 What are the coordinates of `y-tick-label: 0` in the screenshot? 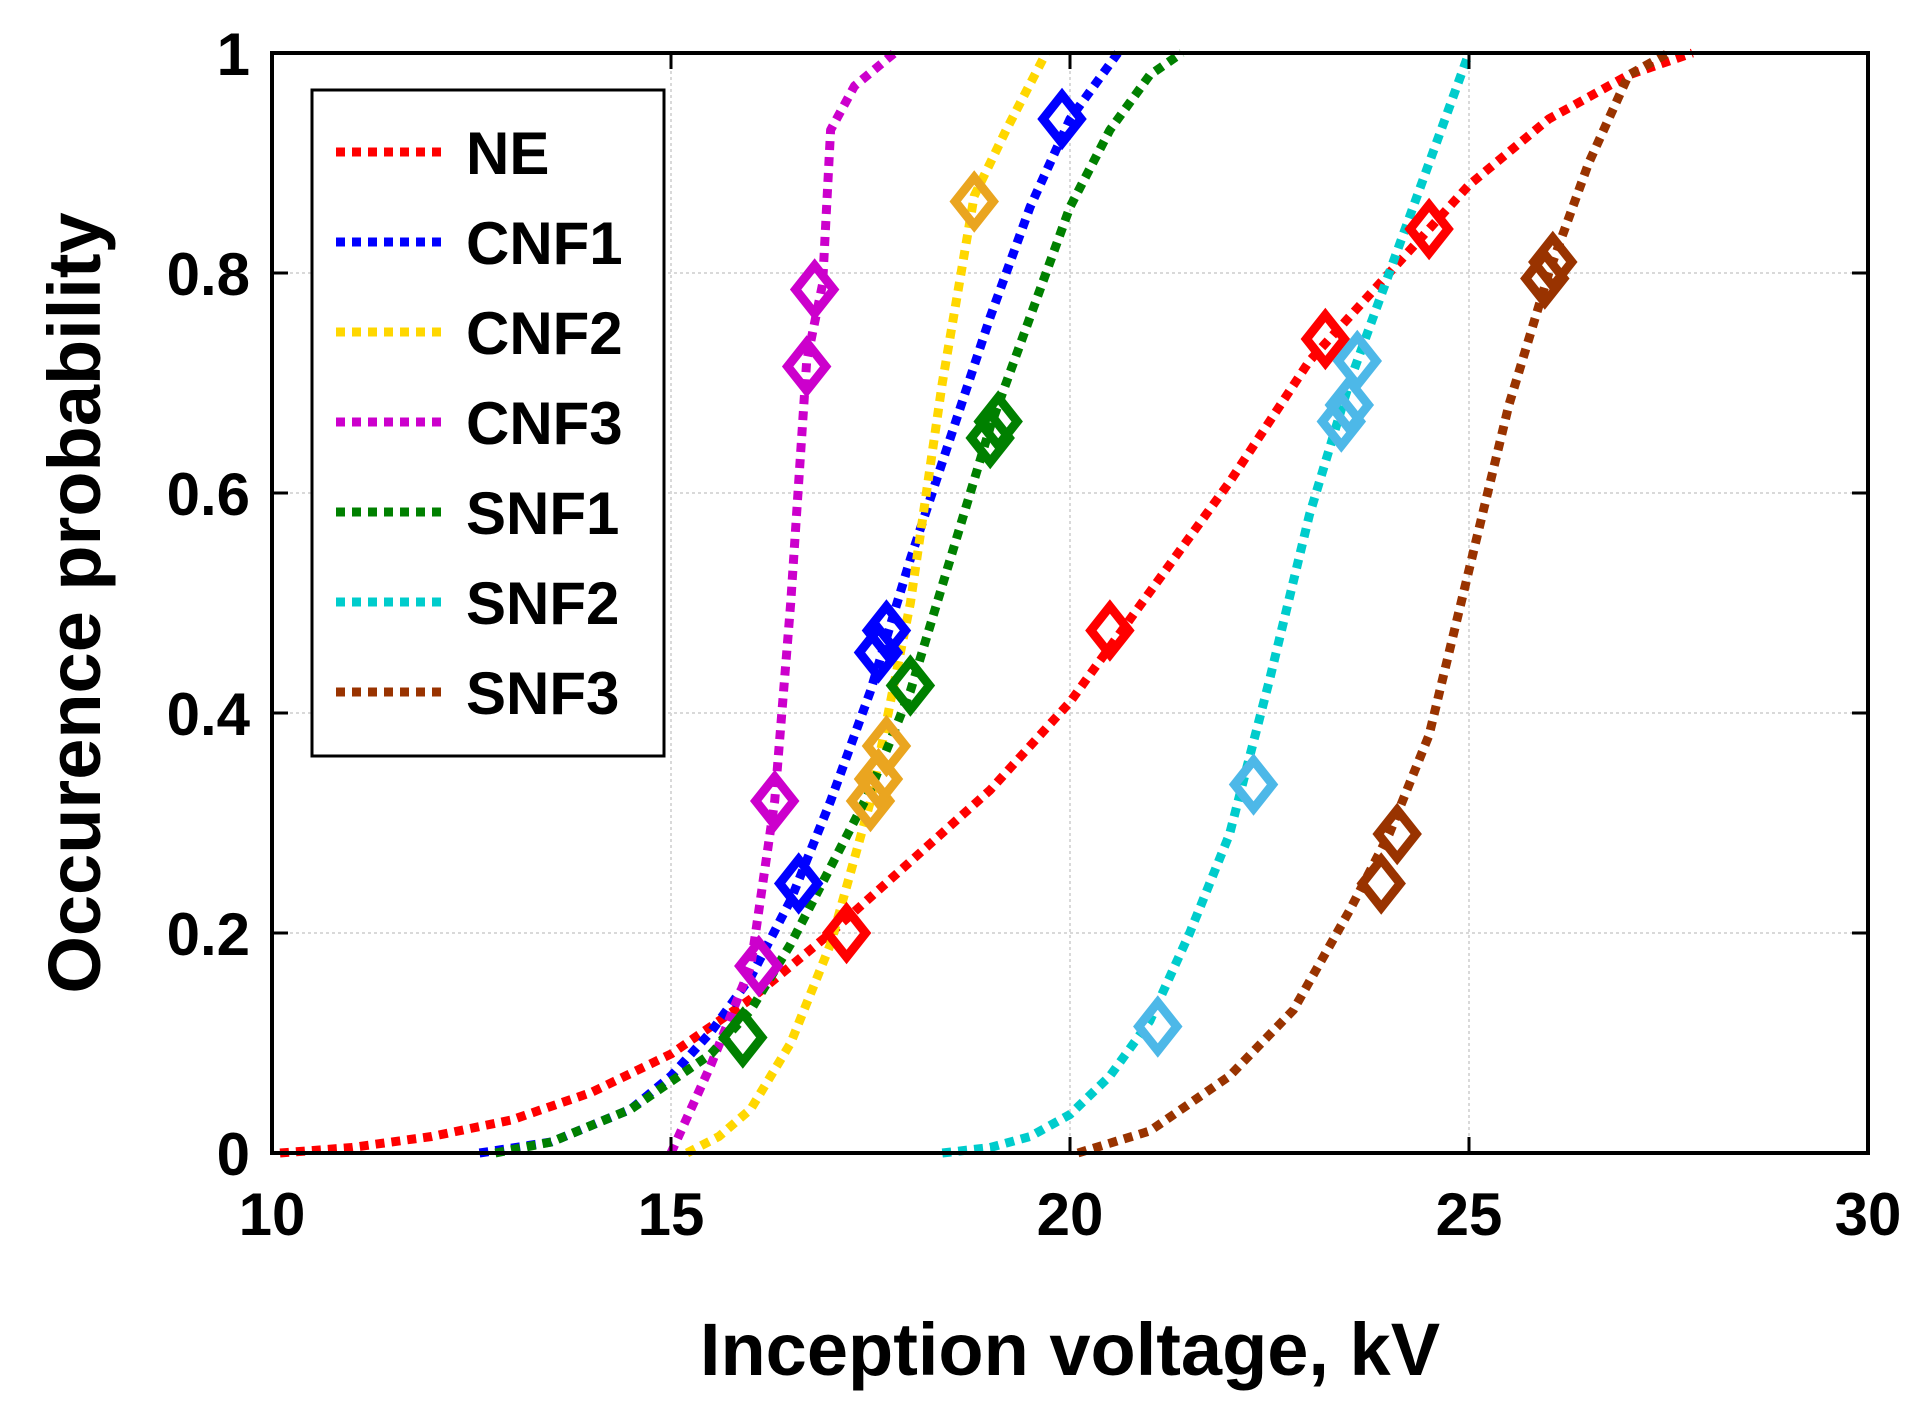 It's located at (233, 1154).